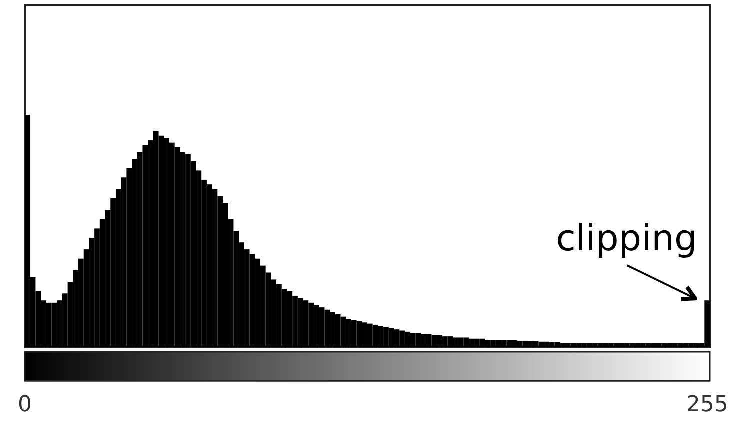  What do you see at coordinates (25, 405) in the screenshot?
I see `x-tick-label: 0` at bounding box center [25, 405].